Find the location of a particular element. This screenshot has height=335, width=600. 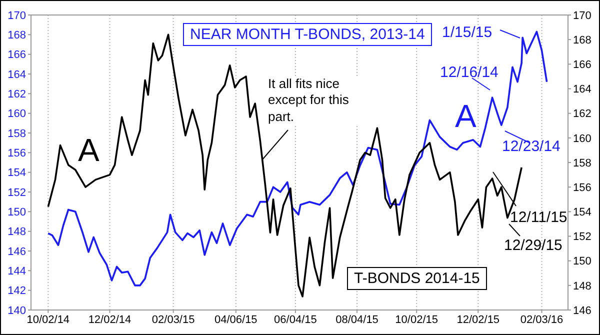

y-tick-label: 166 is located at coordinates (17, 55).